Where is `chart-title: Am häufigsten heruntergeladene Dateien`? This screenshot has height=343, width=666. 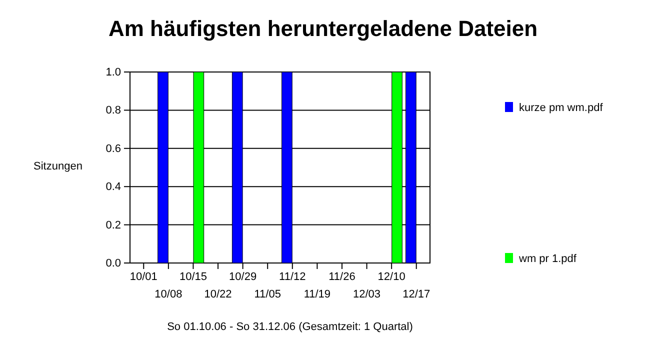
chart-title: Am häufigsten heruntergeladene Dateien is located at coordinates (323, 28).